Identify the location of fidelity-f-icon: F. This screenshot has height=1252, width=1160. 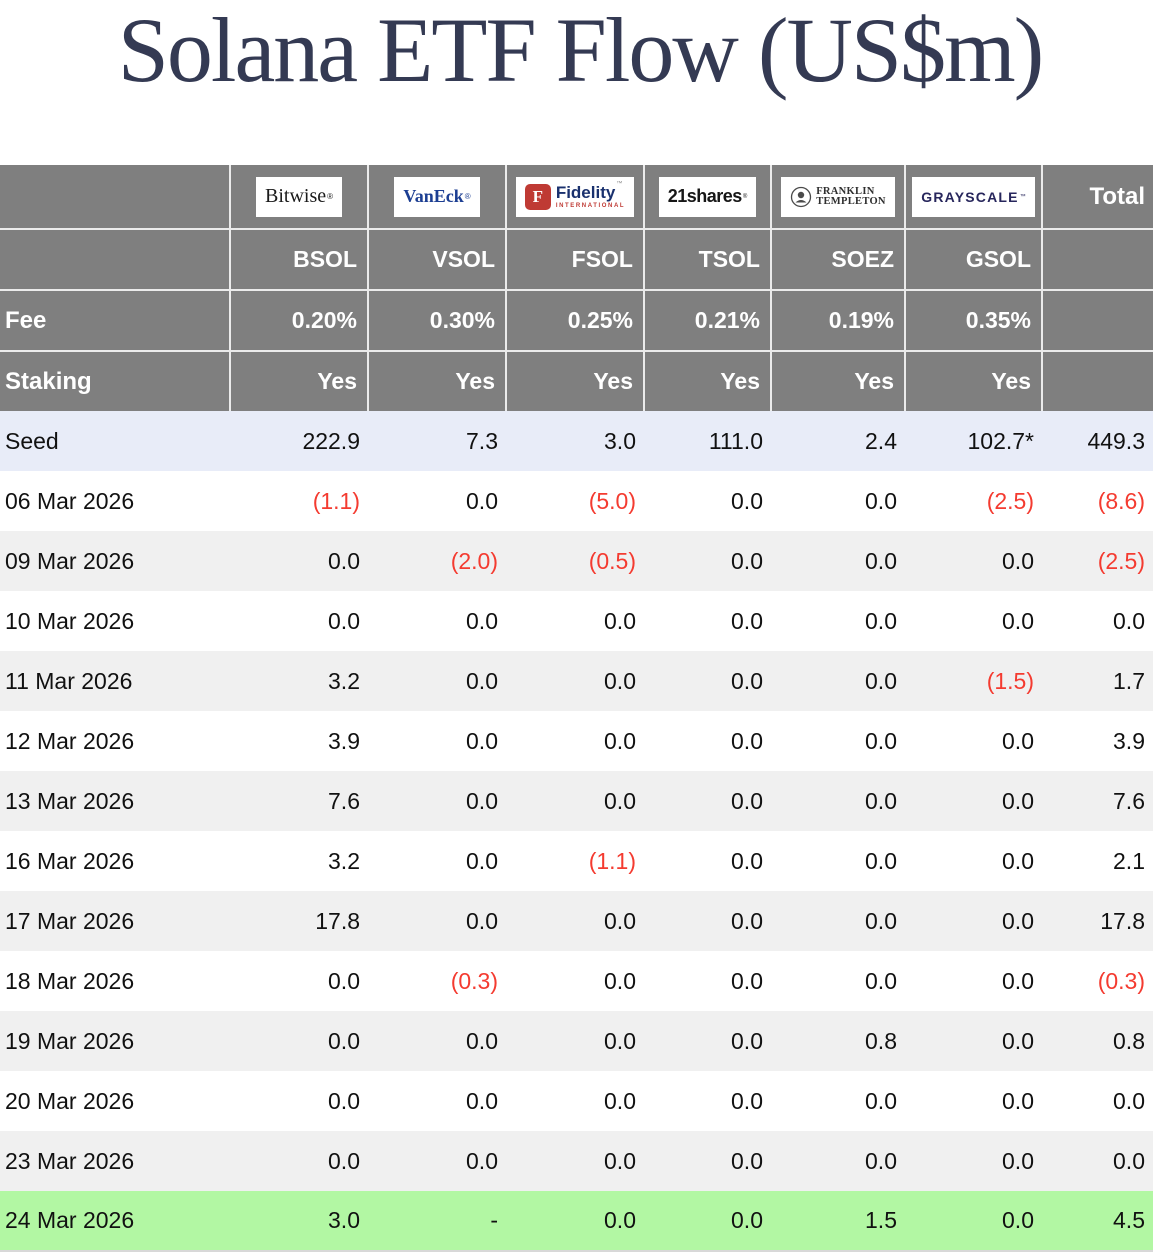
(537, 196).